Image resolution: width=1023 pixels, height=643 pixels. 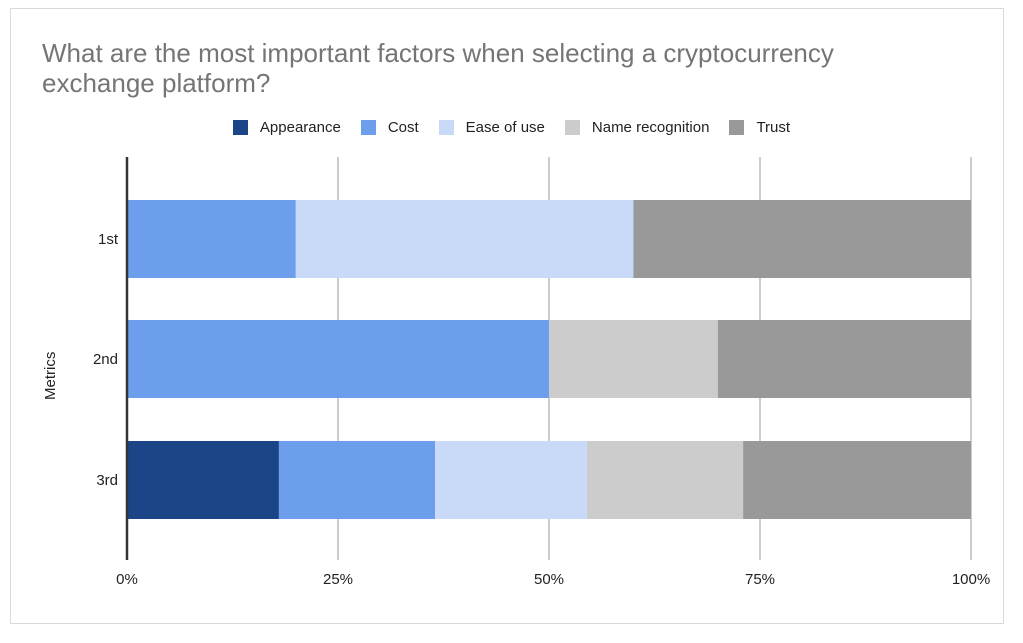 I want to click on bar-ease-of-use-3rd, so click(x=511, y=480).